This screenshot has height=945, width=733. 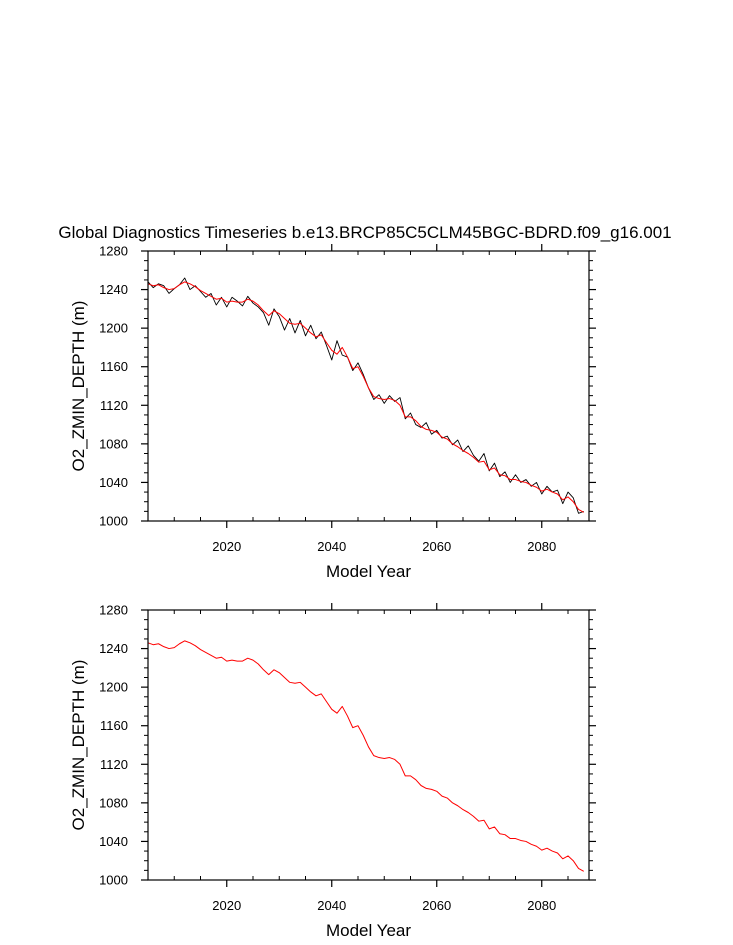 I want to click on top-y-tick-label: 1080, so click(x=113, y=443).